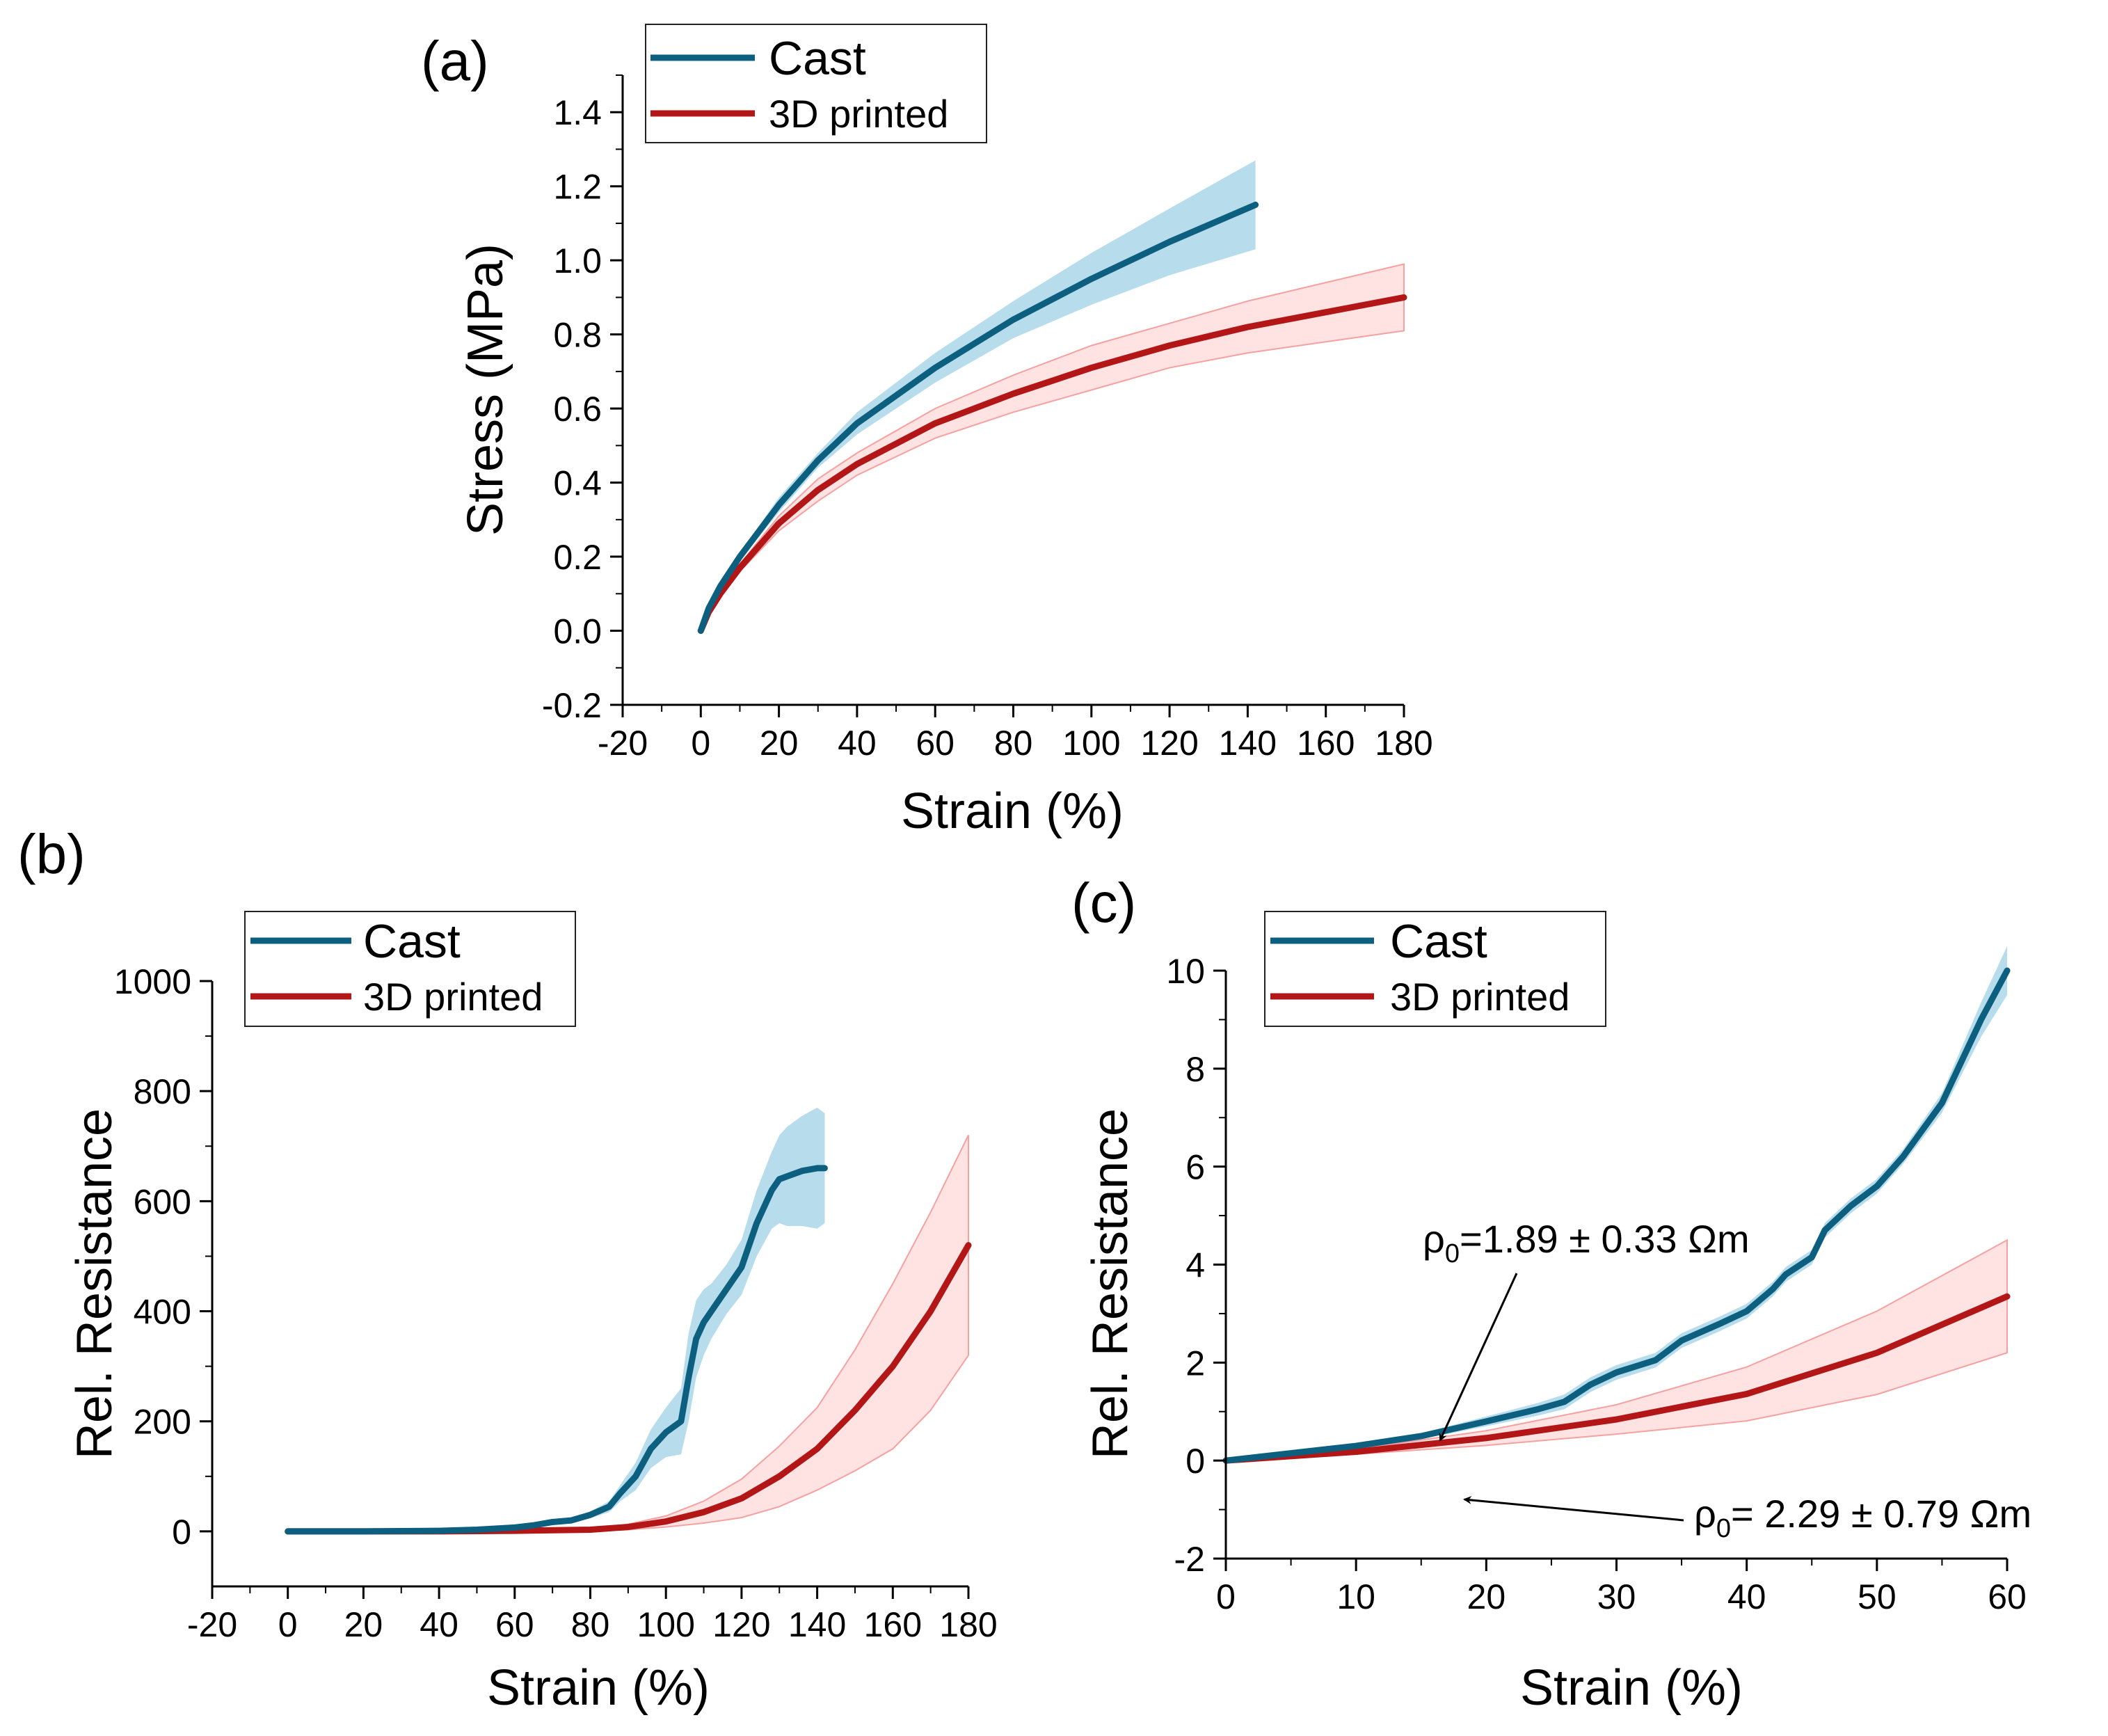  I want to click on y-tick-label-b: 200, so click(163, 1423).